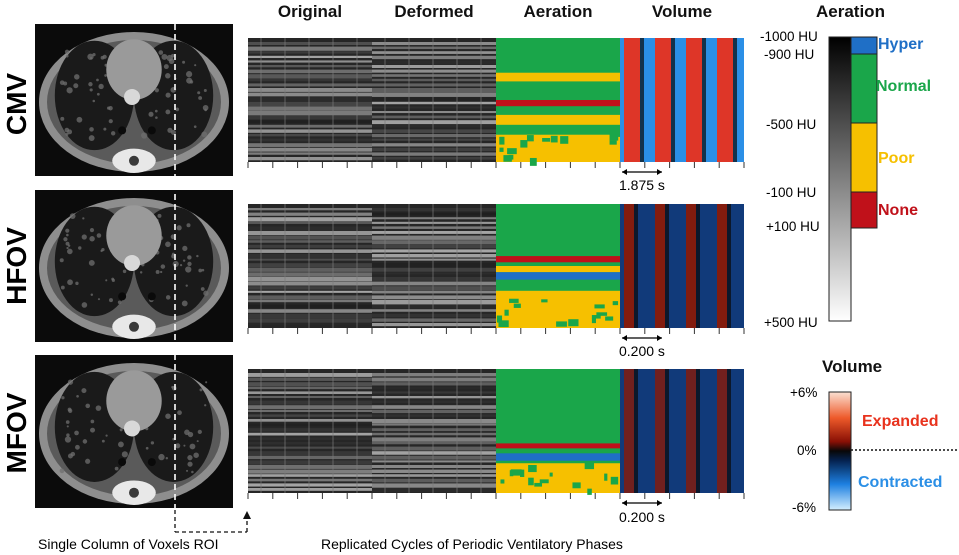 The height and width of the screenshot is (555, 959). I want to click on hu-tick-6: +500 HU, so click(791, 322).